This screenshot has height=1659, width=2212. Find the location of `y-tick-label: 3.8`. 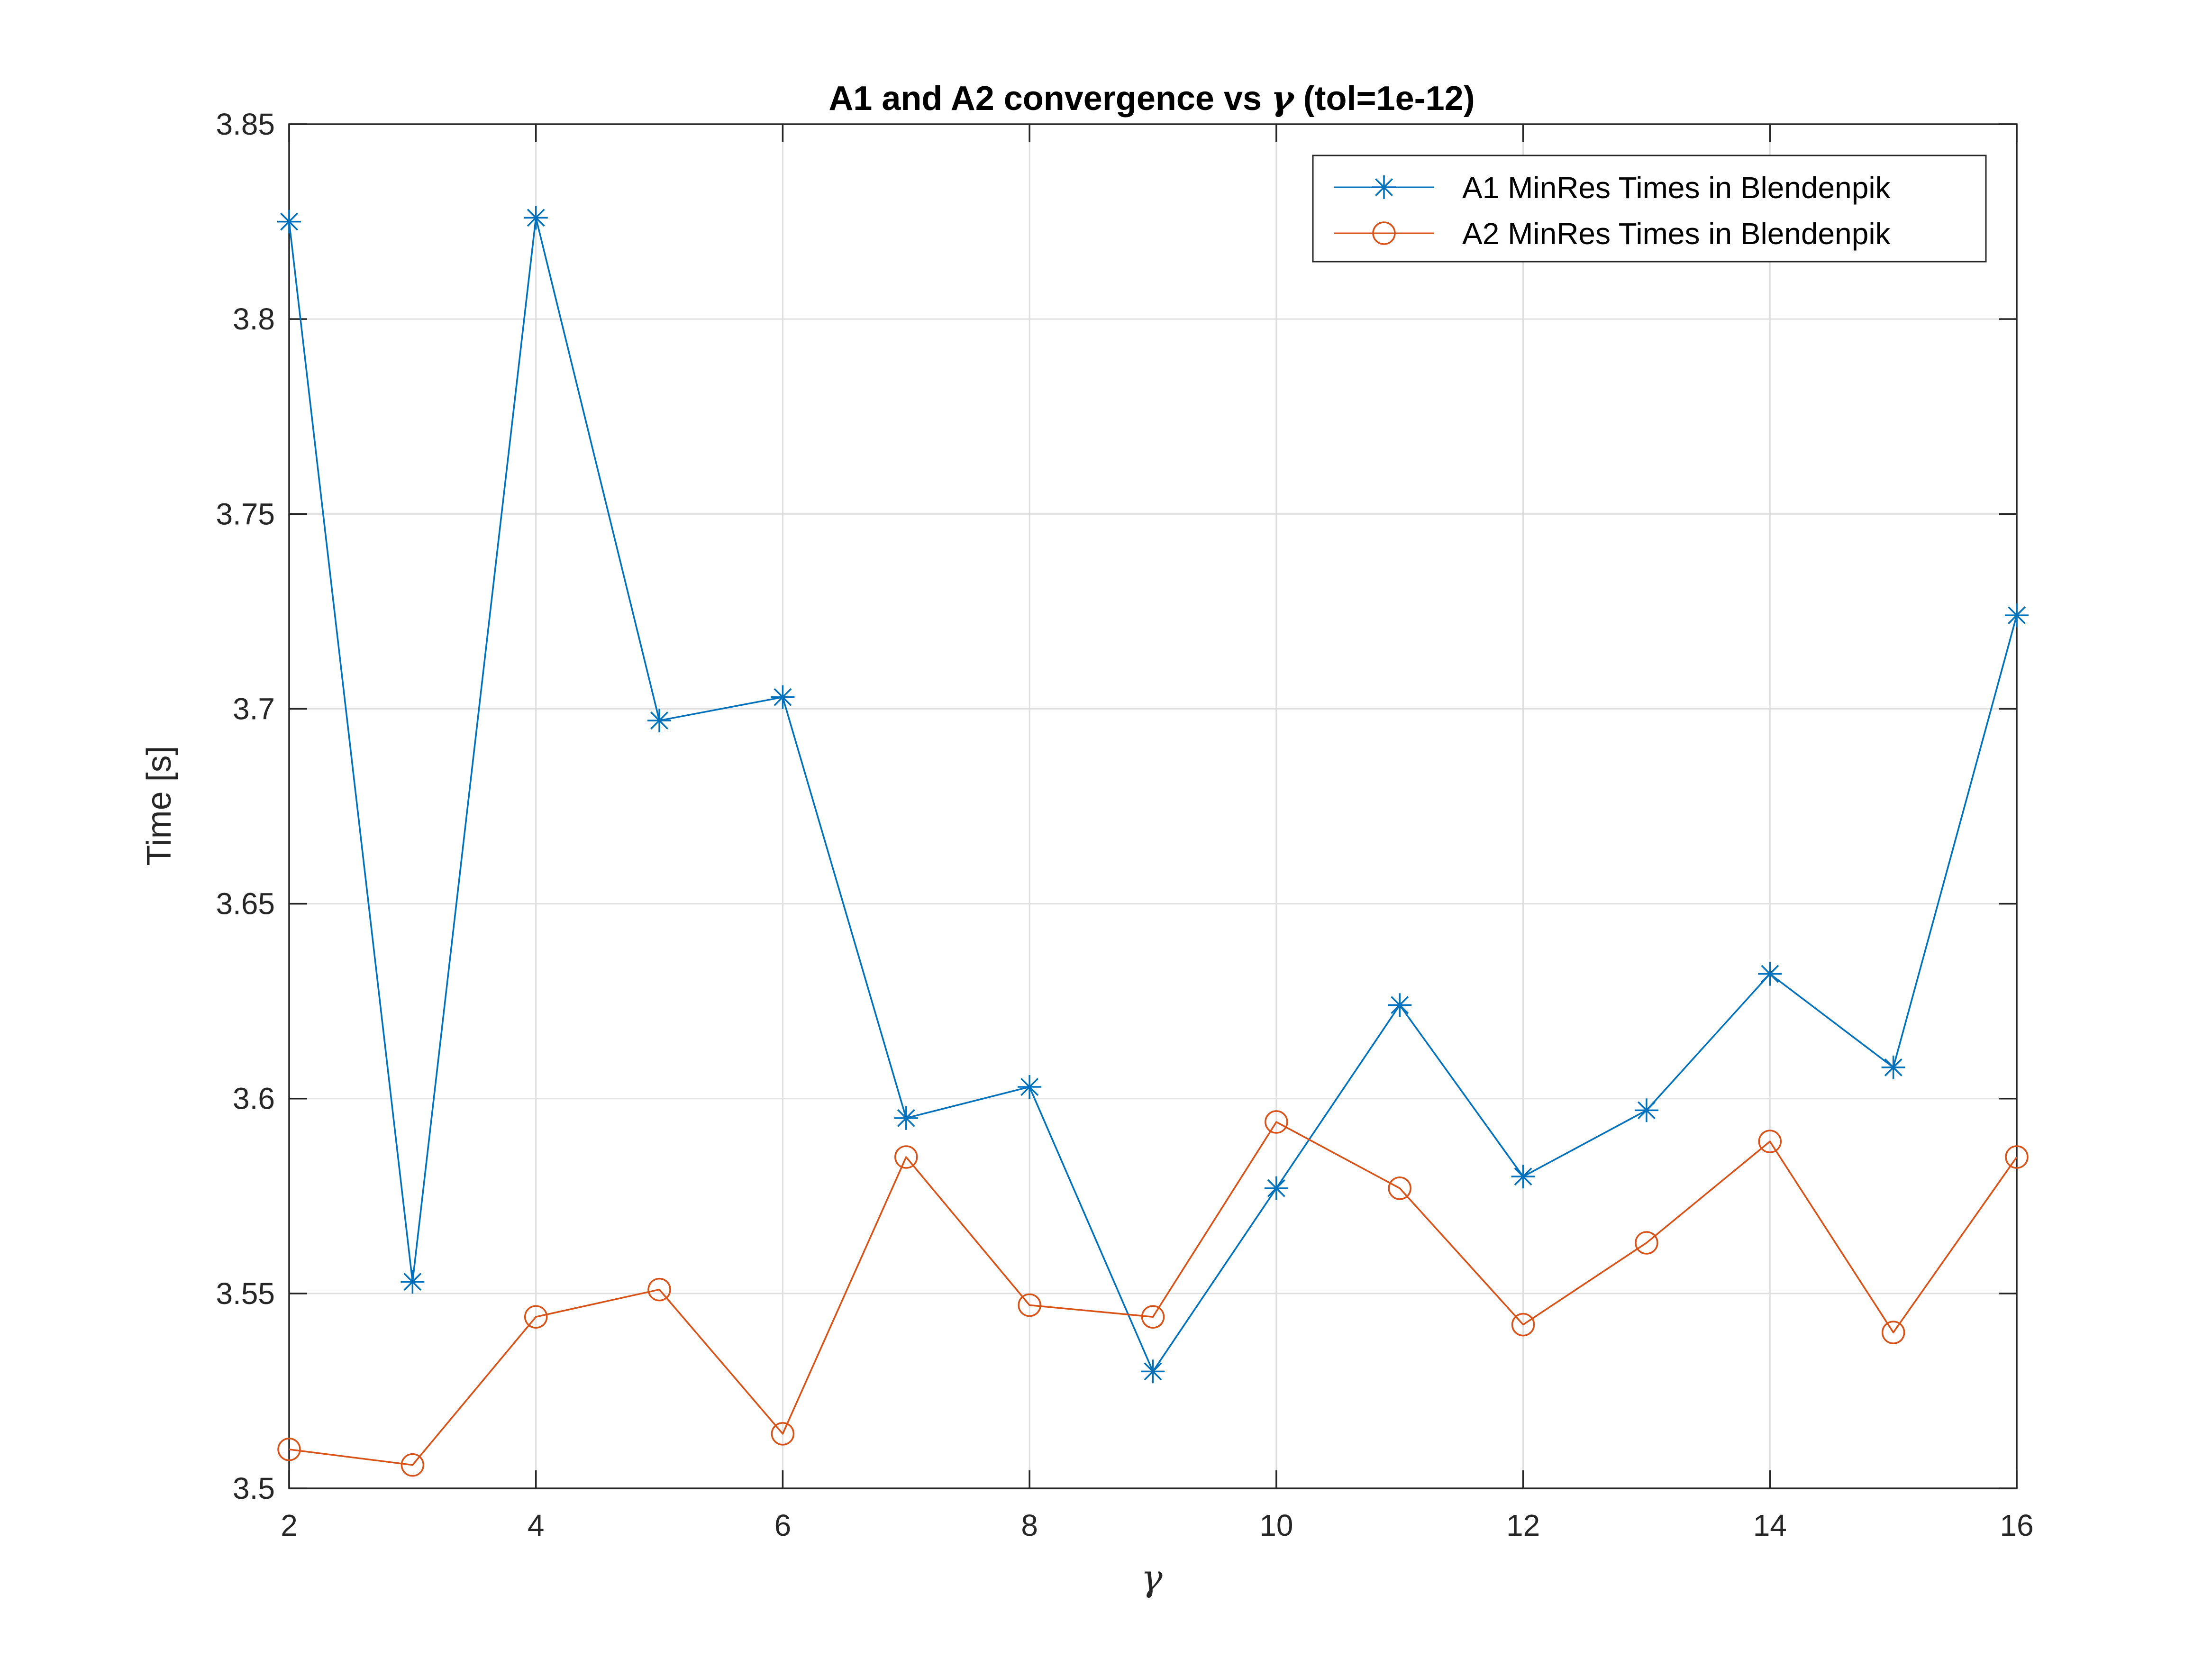

y-tick-label: 3.8 is located at coordinates (254, 319).